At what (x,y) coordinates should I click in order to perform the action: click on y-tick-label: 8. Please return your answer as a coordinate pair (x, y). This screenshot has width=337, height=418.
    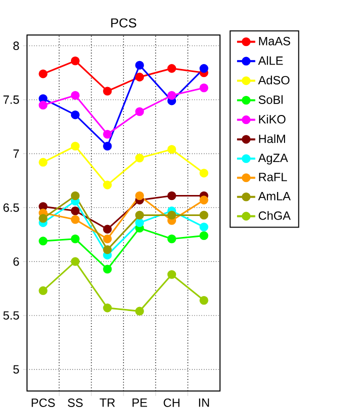
    Looking at the image, I should click on (16, 46).